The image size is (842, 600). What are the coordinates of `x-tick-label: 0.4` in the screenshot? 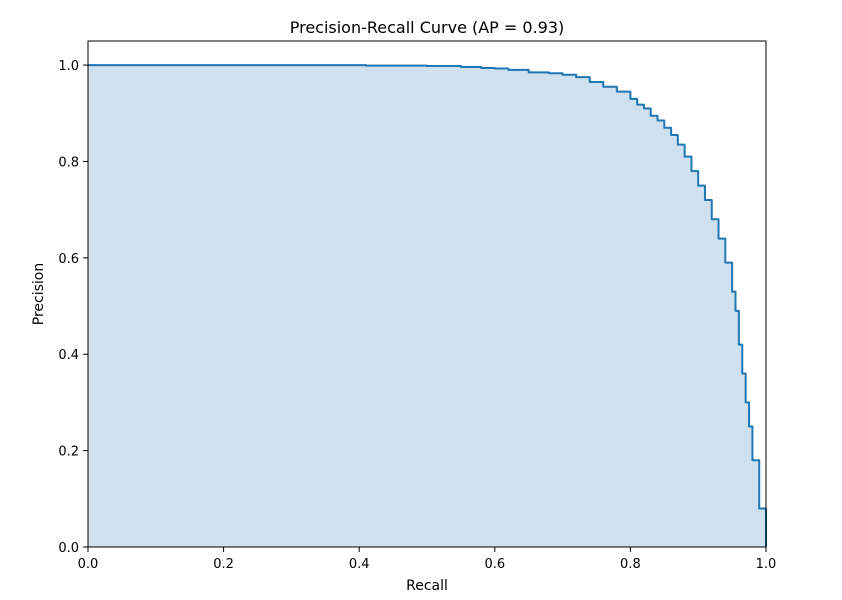 It's located at (359, 564).